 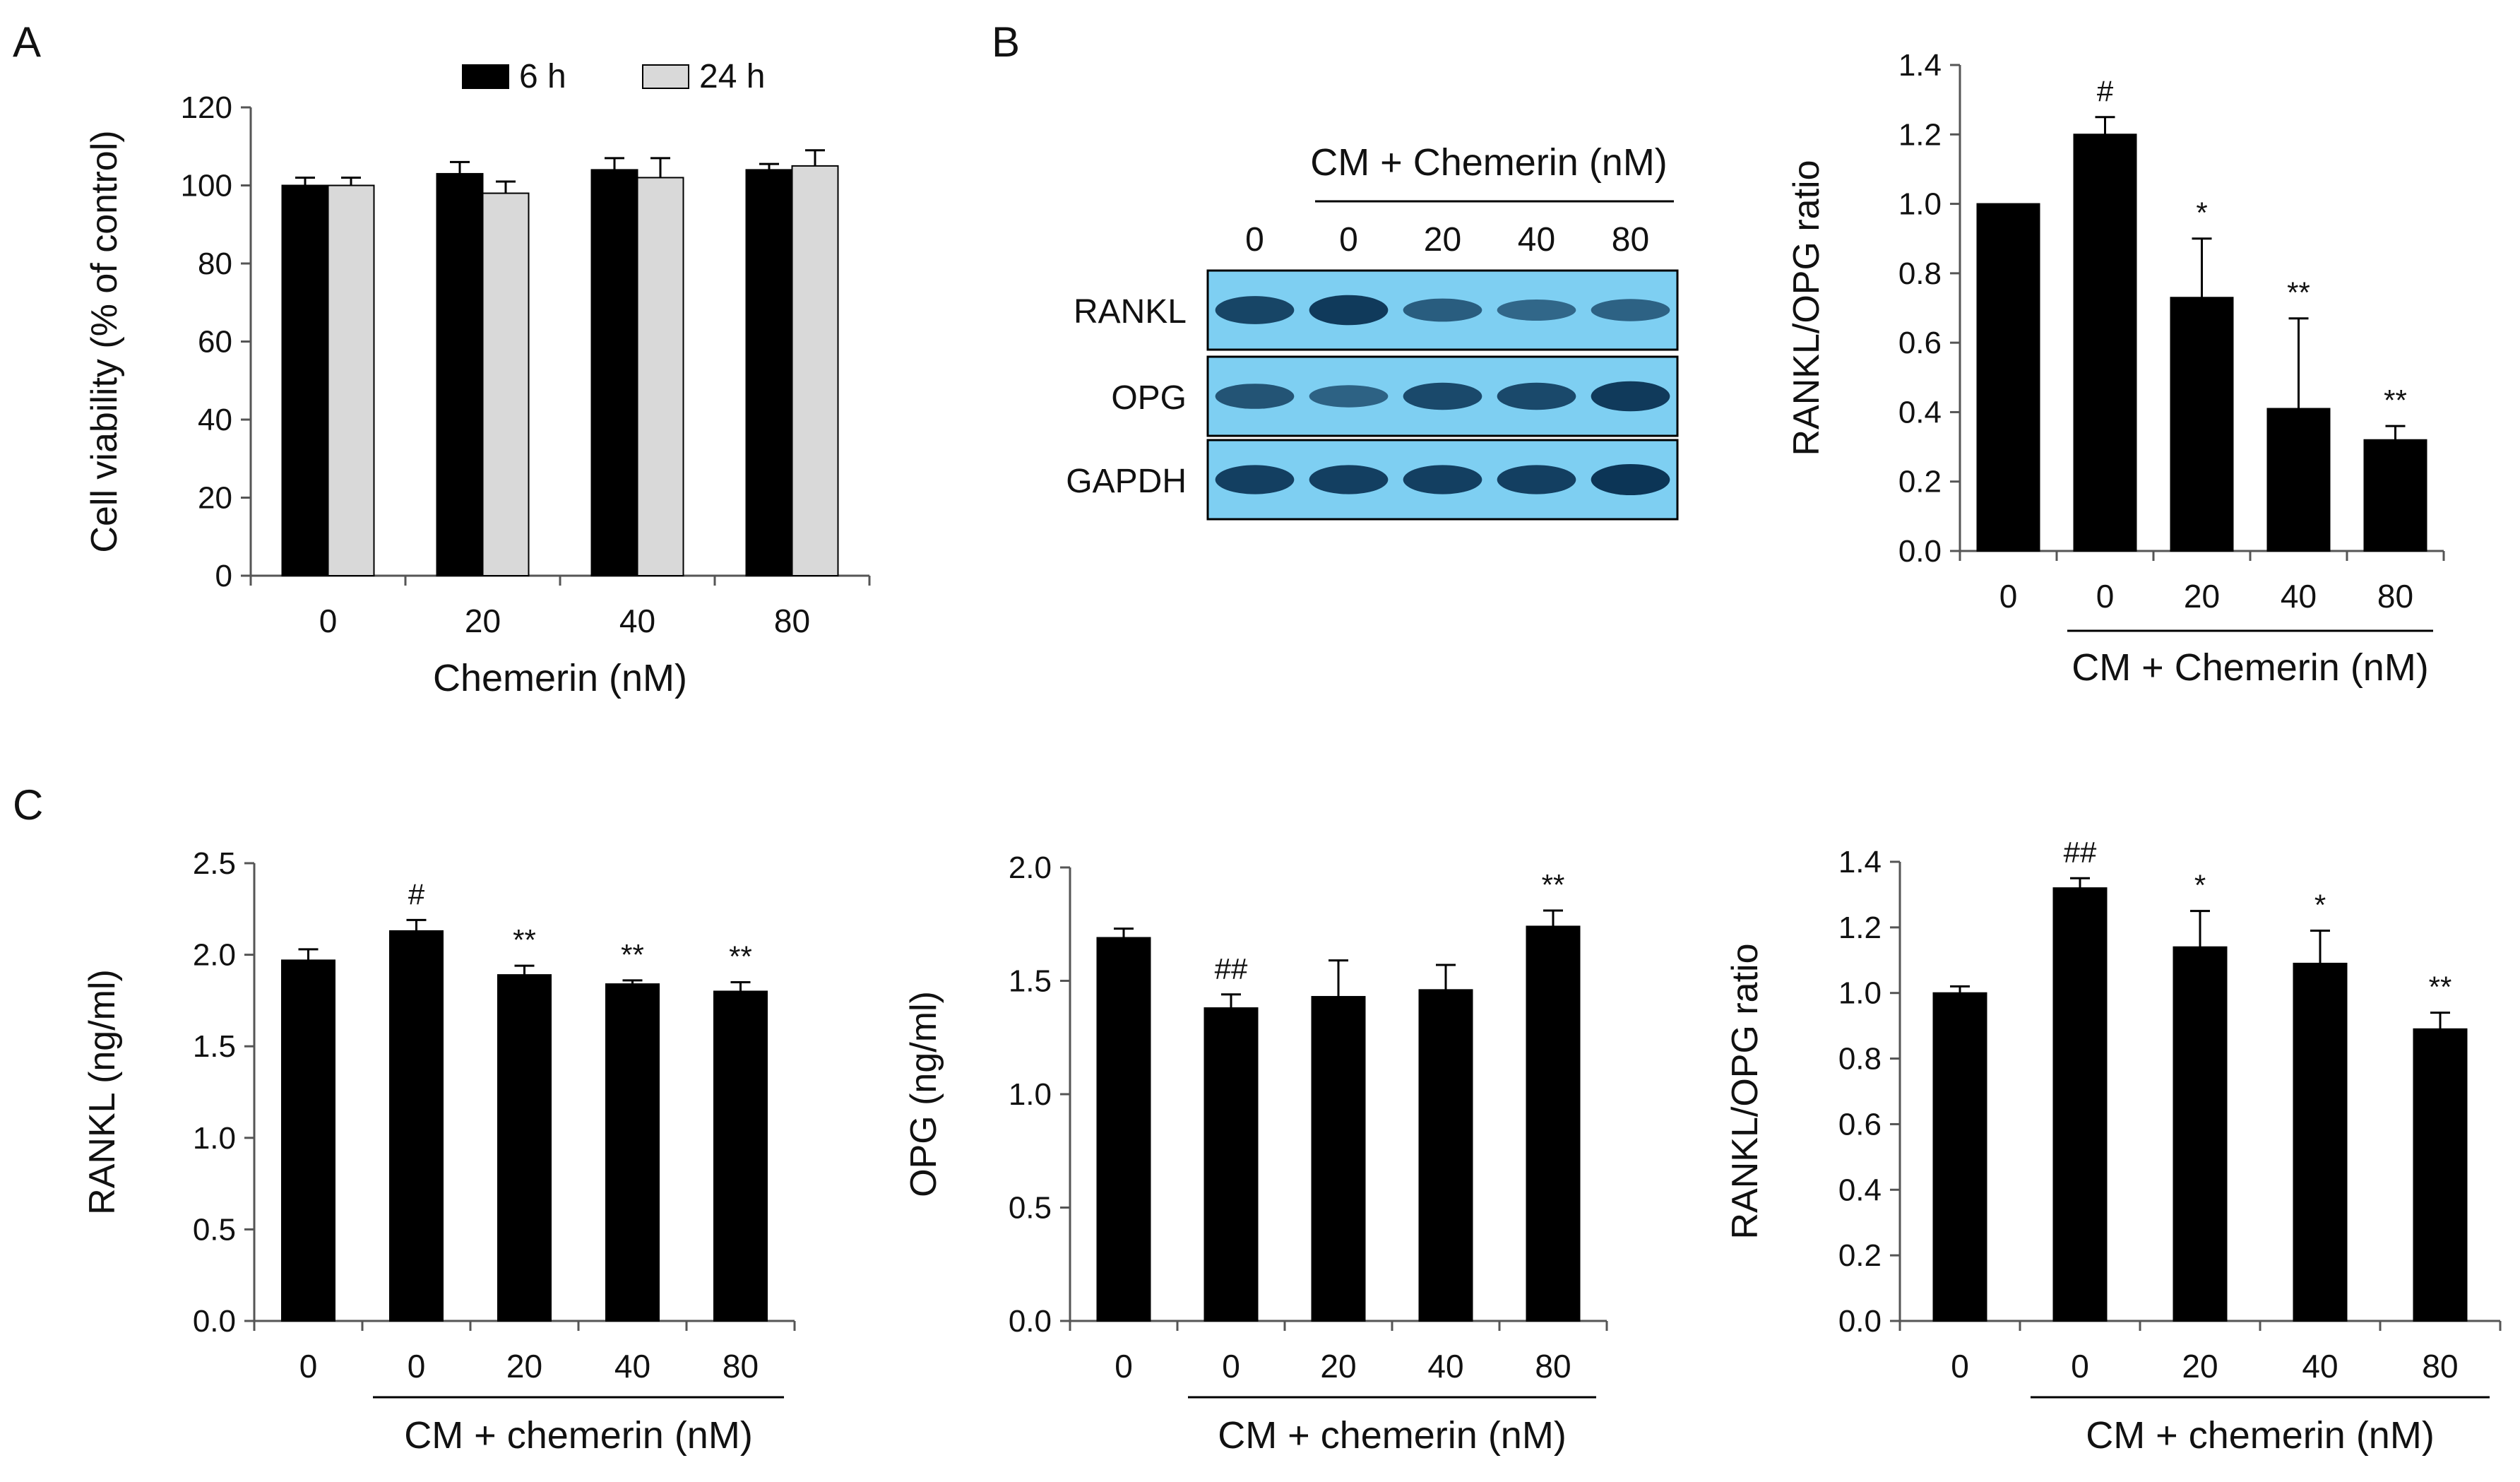 What do you see at coordinates (1860, 1255) in the screenshot?
I see `y-tick-label: 0.2` at bounding box center [1860, 1255].